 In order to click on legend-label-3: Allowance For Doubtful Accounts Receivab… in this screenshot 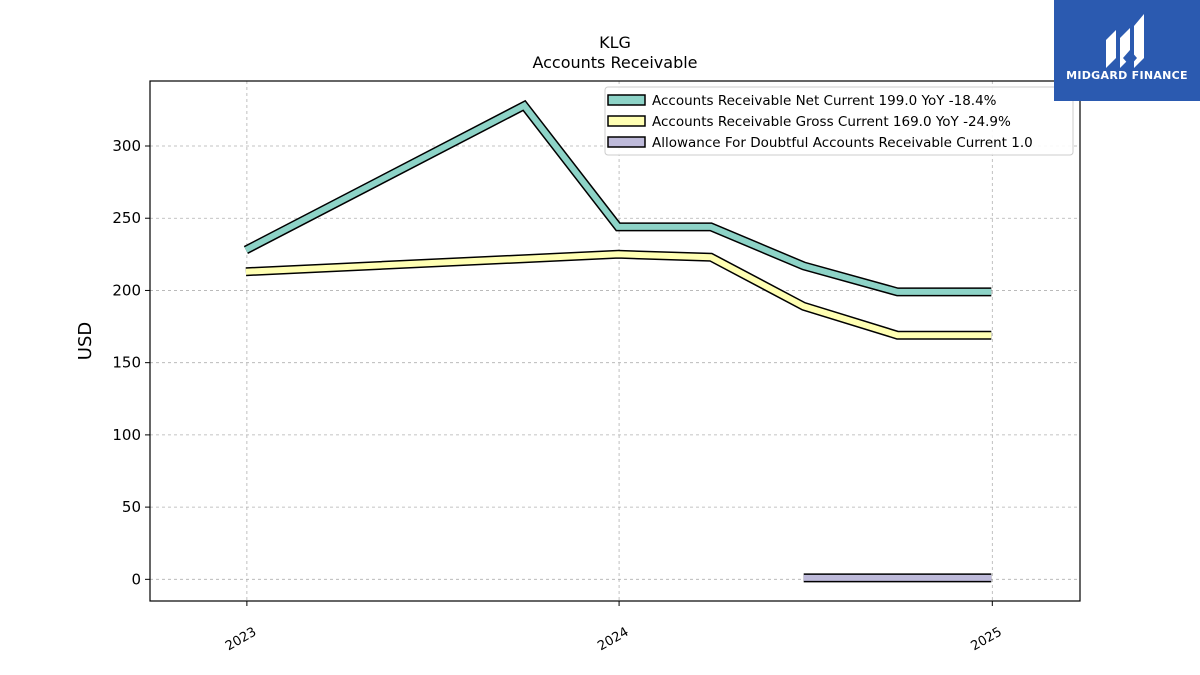, I will do `click(842, 143)`.